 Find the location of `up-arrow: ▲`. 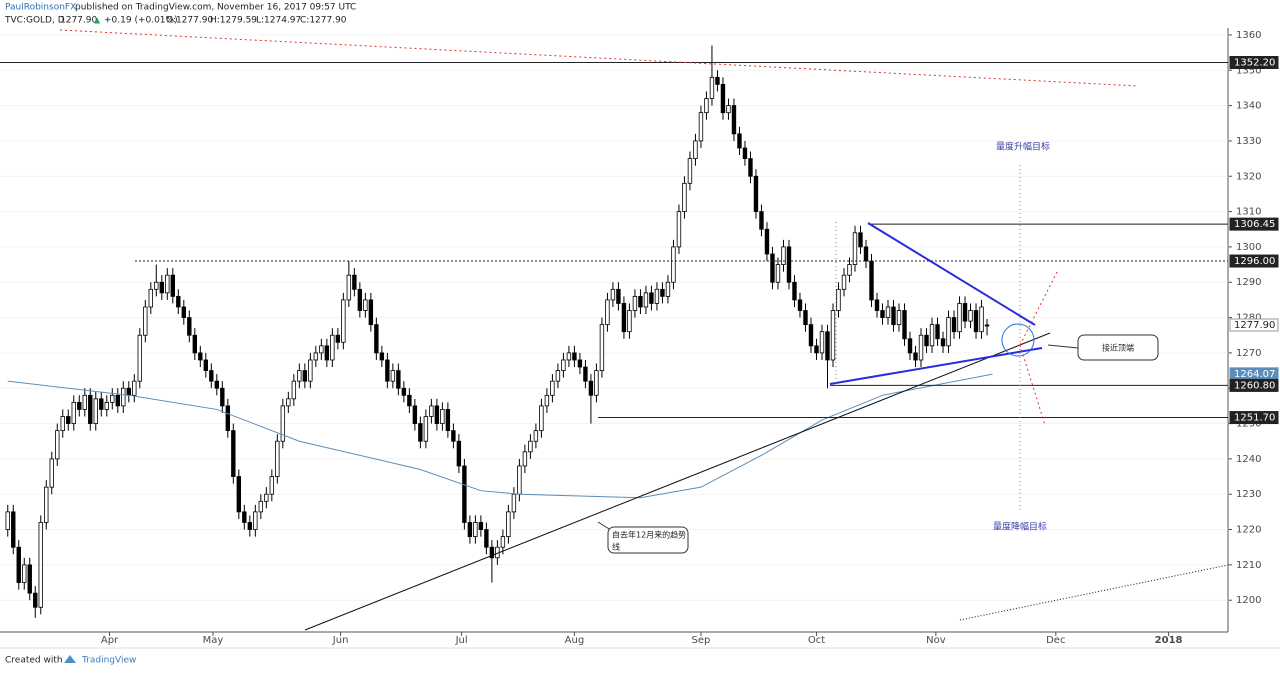

up-arrow: ▲ is located at coordinates (97, 20).